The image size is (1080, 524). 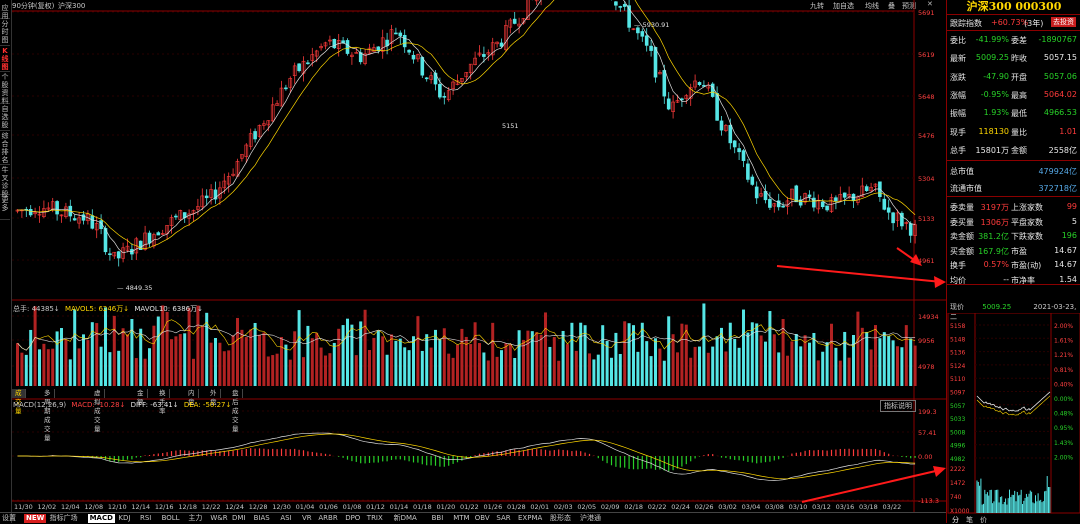 I want to click on top-button-0: 九转, so click(x=817, y=6).